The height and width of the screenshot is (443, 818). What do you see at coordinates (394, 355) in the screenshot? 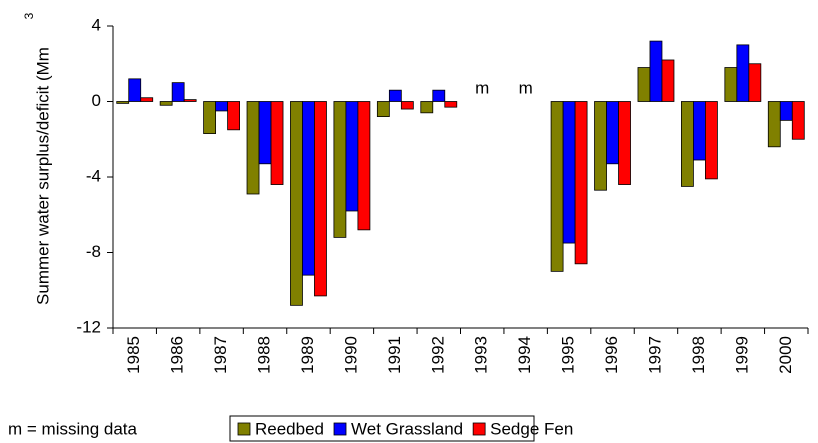
I see `x-tick-label: 1991` at bounding box center [394, 355].